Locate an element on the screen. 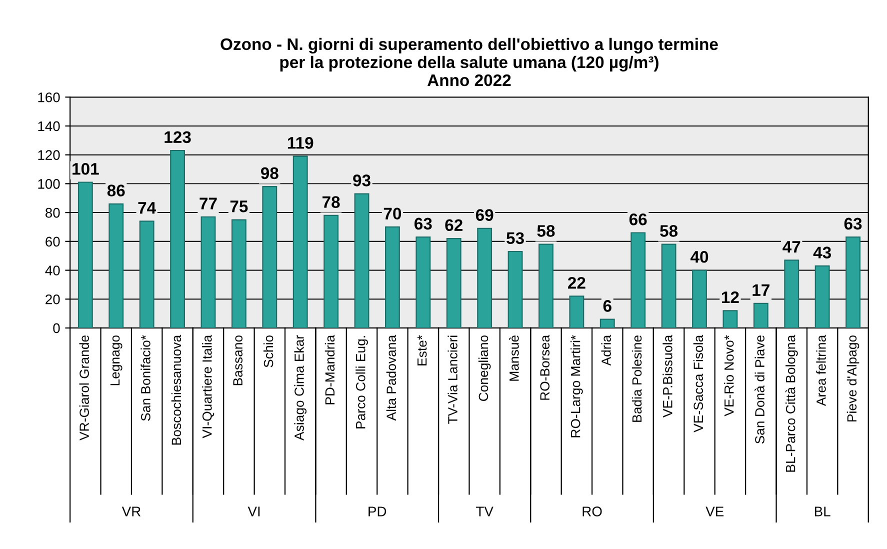  x-tick-label: Boscochiesanuova is located at coordinates (176, 389).